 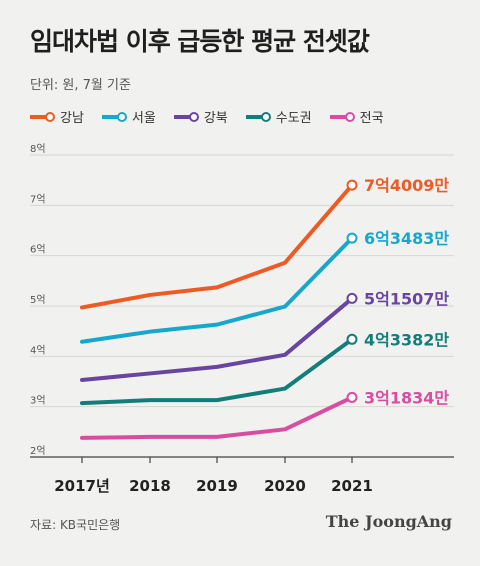 I want to click on x-tick-label: 2019, so click(x=217, y=486).